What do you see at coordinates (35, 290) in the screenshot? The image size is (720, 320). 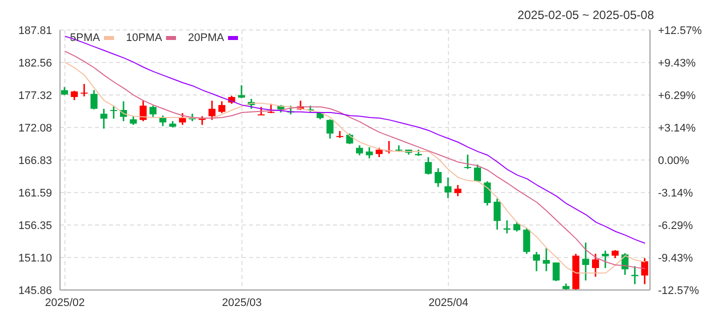 I see `y-tick-label: 145.86` at bounding box center [35, 290].